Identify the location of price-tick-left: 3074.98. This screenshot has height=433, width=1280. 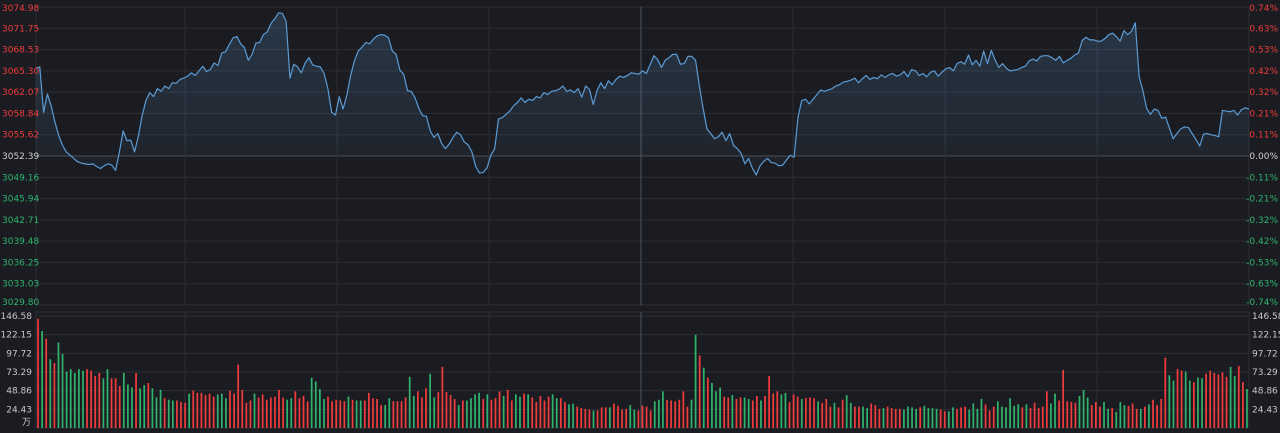
(20, 9).